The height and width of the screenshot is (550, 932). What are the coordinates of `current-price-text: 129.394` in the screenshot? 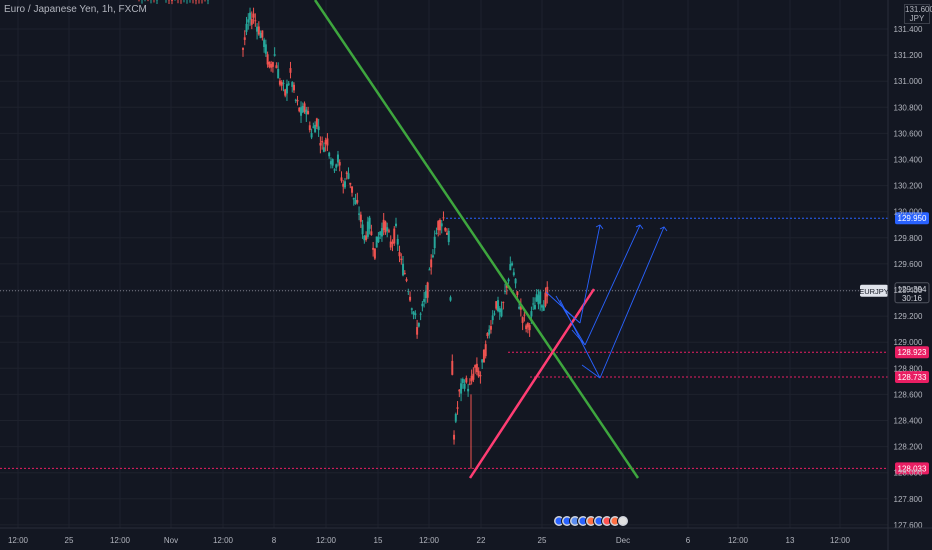 It's located at (912, 289).